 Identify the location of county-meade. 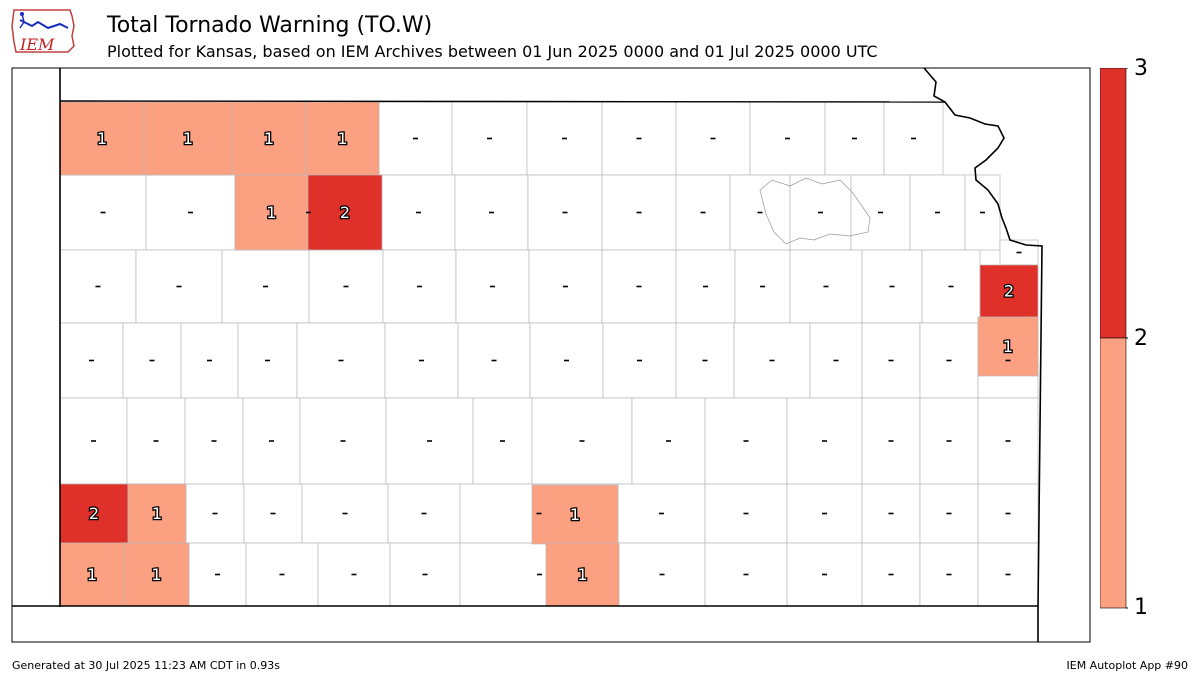
(156, 574).